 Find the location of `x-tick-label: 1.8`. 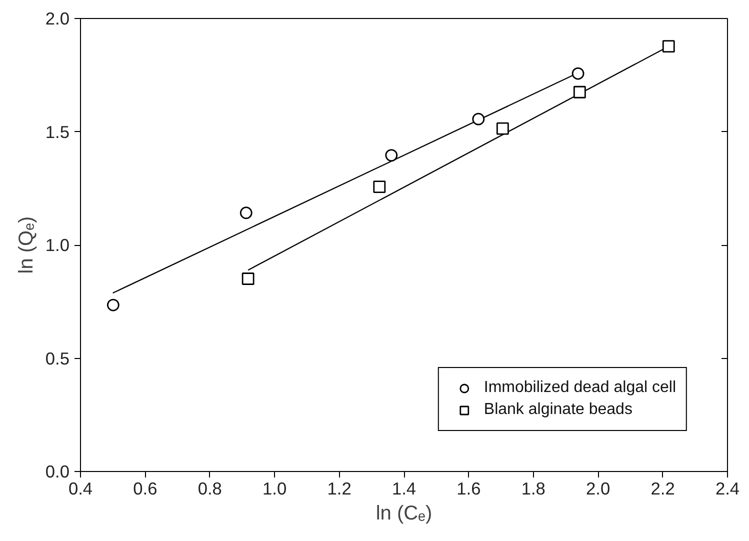

x-tick-label: 1.8 is located at coordinates (533, 488).